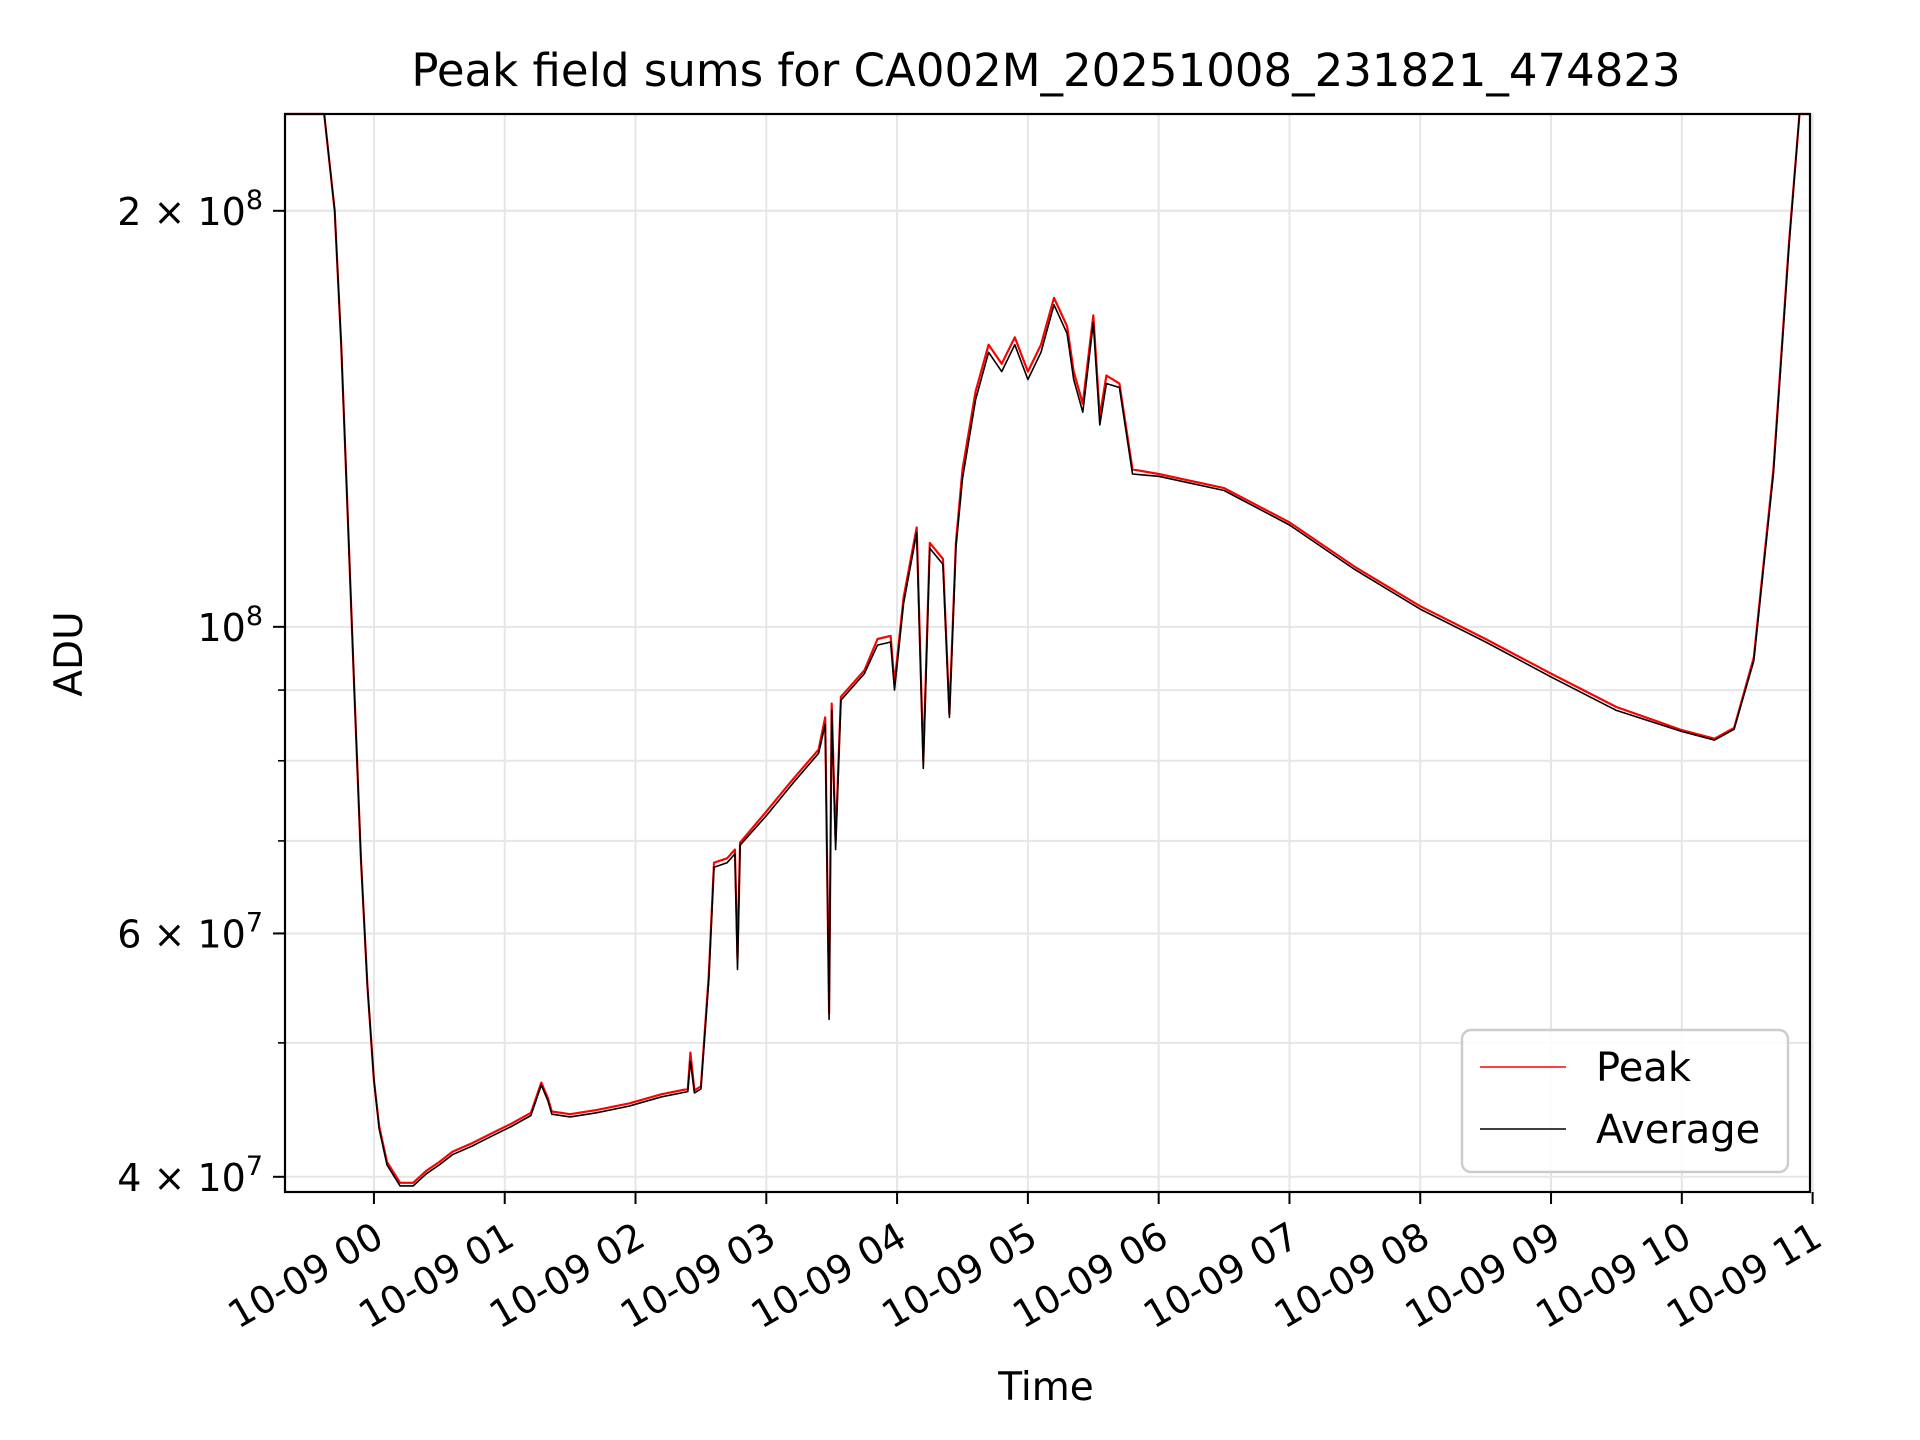 The width and height of the screenshot is (1920, 1440). I want to click on y-axis-ticks: 4 × 107 6 × 107 108 2 × 108, so click(201, 692).